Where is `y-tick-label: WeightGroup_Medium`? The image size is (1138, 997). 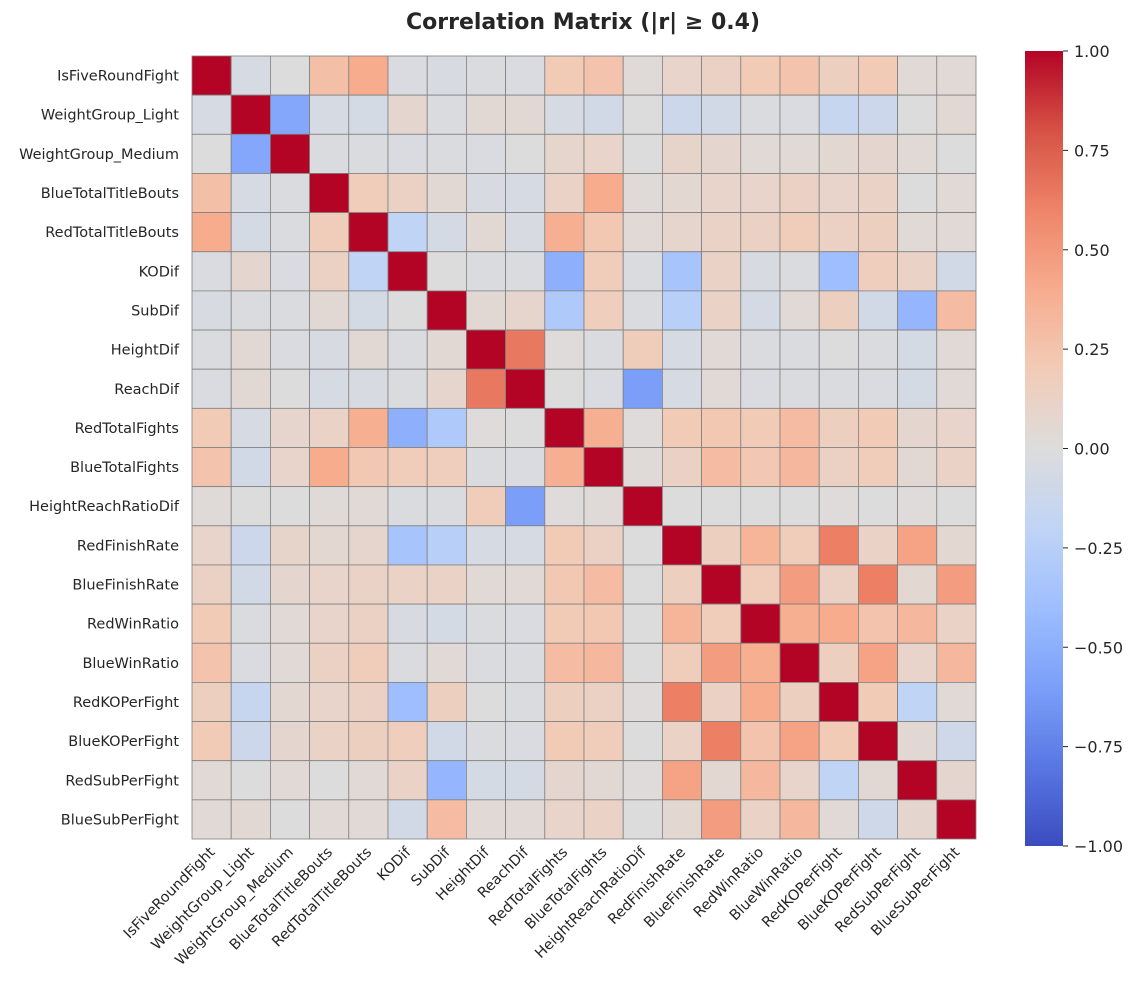 y-tick-label: WeightGroup_Medium is located at coordinates (99, 155).